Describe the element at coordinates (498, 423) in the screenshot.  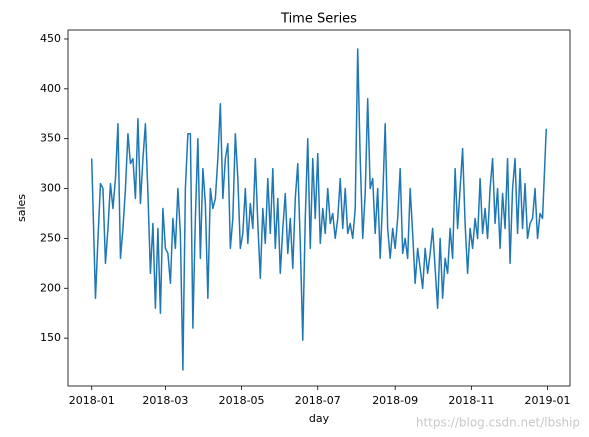
I see `watermark: https://blog.csdn.net/lbship` at that location.